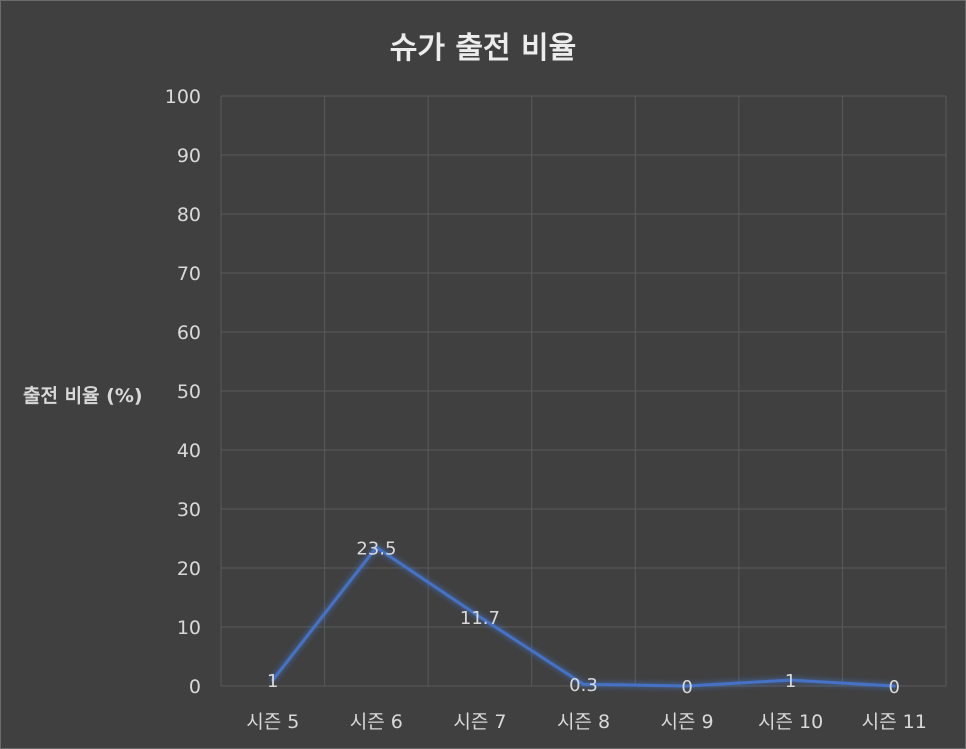  What do you see at coordinates (483, 48) in the screenshot?
I see `chart-title: 슈가 출전 비율` at bounding box center [483, 48].